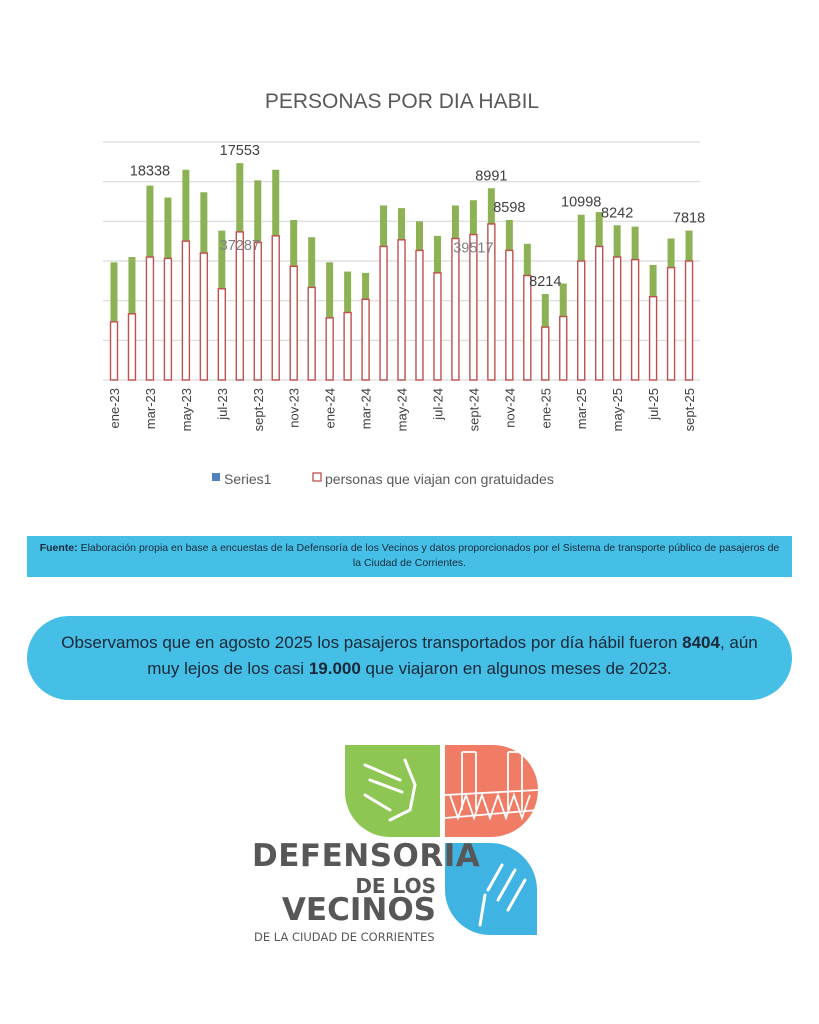 This screenshot has width=819, height=1024. I want to click on logo-tagline: DE LA CIUDAD DE CORRIENTES, so click(344, 937).